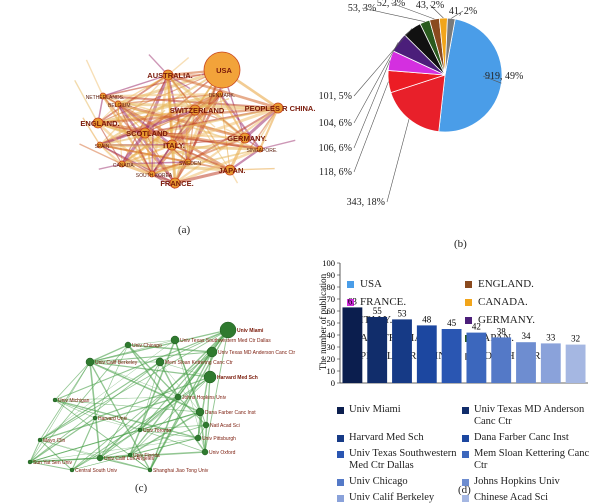 The width and height of the screenshot is (596, 504). Describe the element at coordinates (250, 331) in the screenshot. I see `network-node-label: Univ Miami` at that location.